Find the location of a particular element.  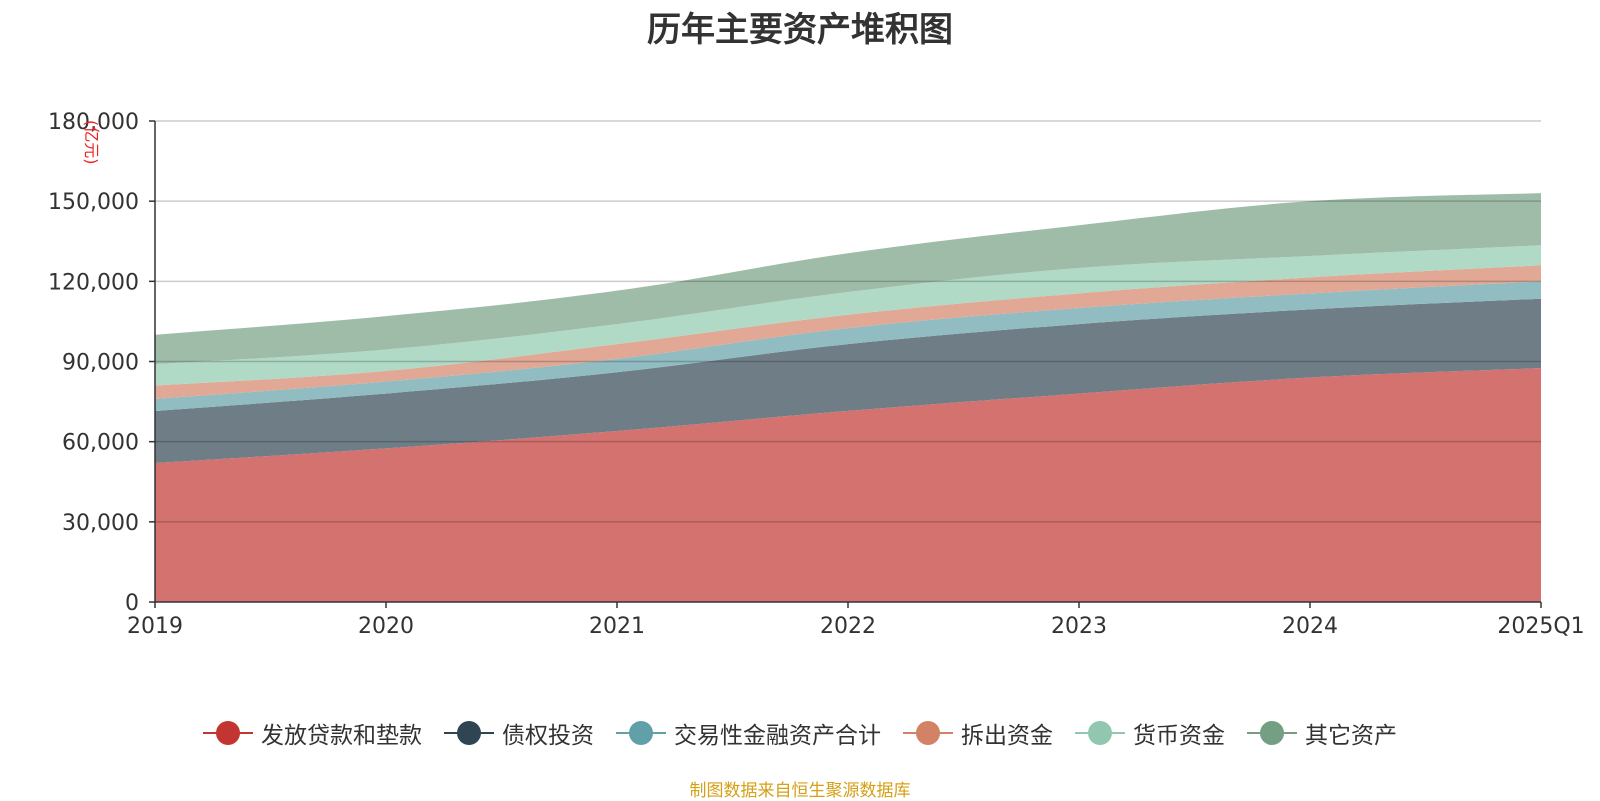

legend: 发放贷款和垫款 债权投资 交易性金融资产合计 拆出资金 货币资金 其它资产 is located at coordinates (800, 733).